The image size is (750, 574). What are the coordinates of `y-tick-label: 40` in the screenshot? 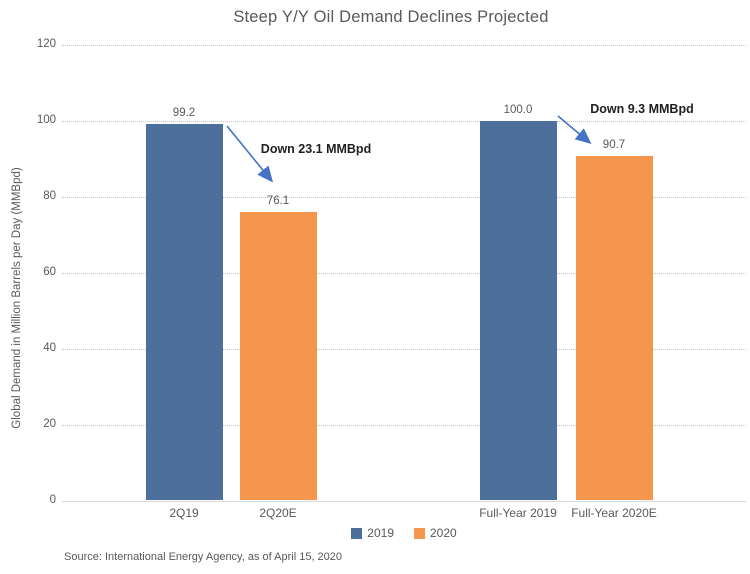 It's located at (49, 348).